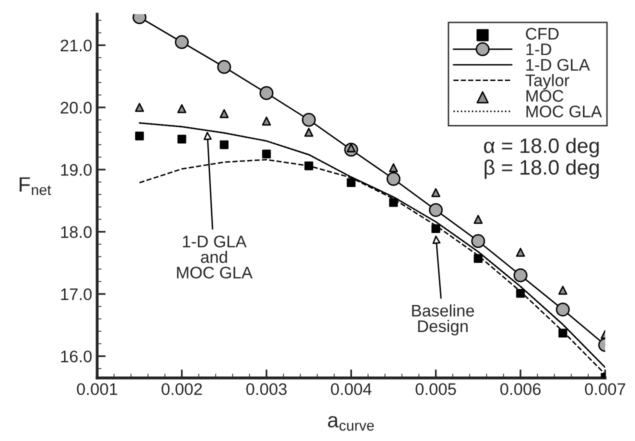 This screenshot has width=635, height=441. What do you see at coordinates (443, 320) in the screenshot?
I see `annotation: Baseline Design` at bounding box center [443, 320].